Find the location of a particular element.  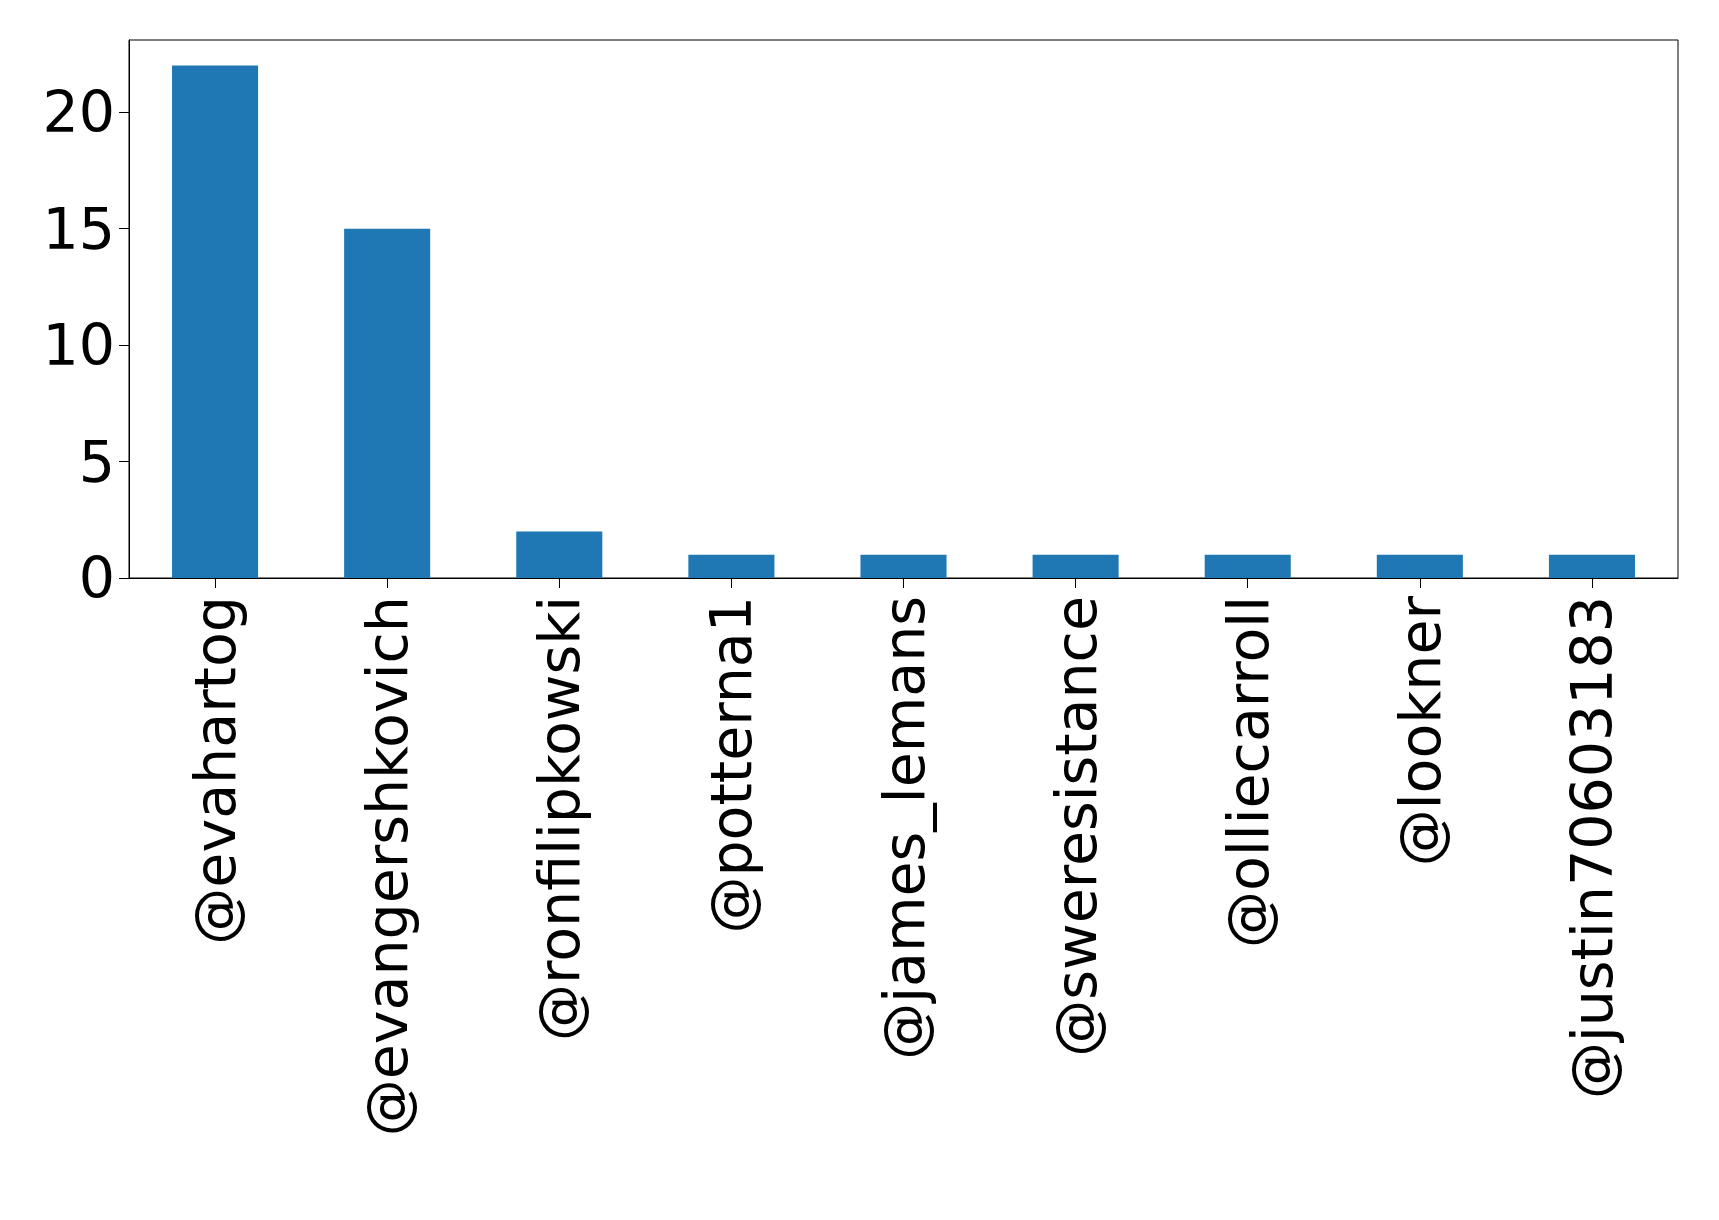

x-tick-label: @sweresistance is located at coordinates (1075, 826).